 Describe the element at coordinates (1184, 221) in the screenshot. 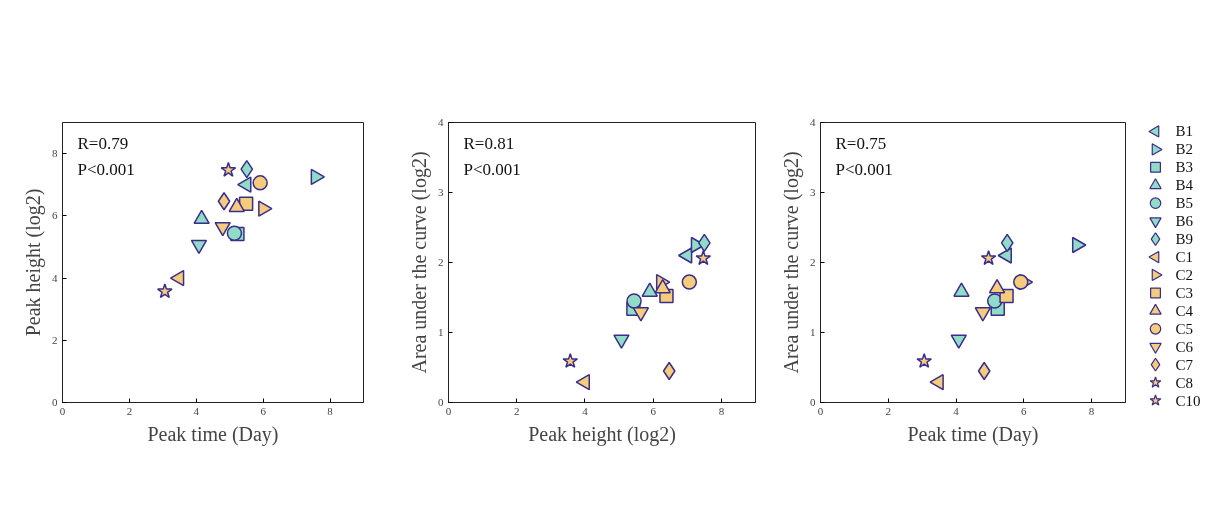

I see `legend-label: B6` at that location.